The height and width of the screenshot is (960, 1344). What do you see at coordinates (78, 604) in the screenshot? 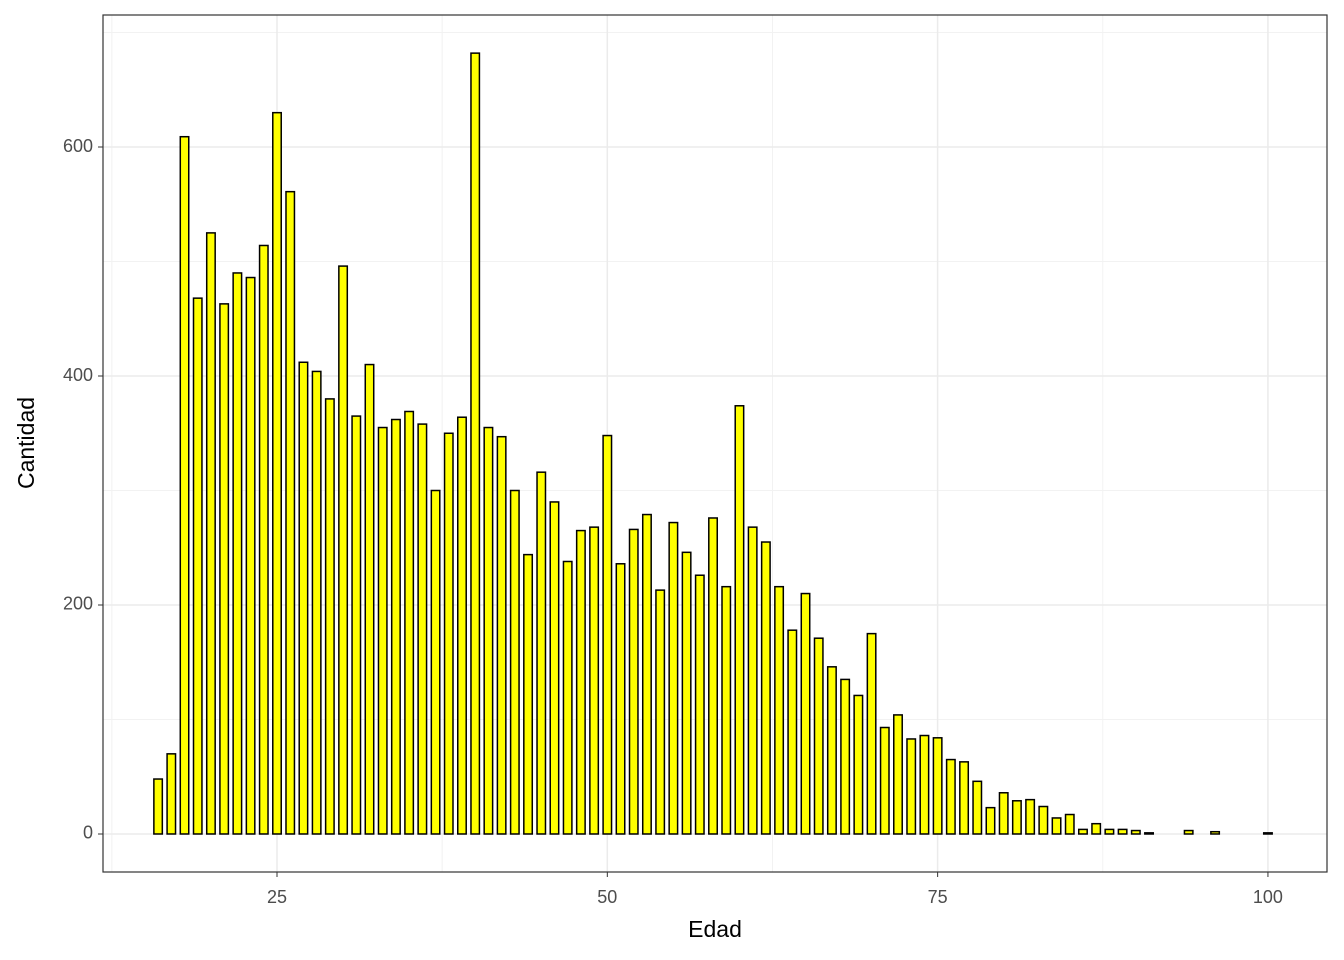
I see `y-tick-label: 200` at bounding box center [78, 604].